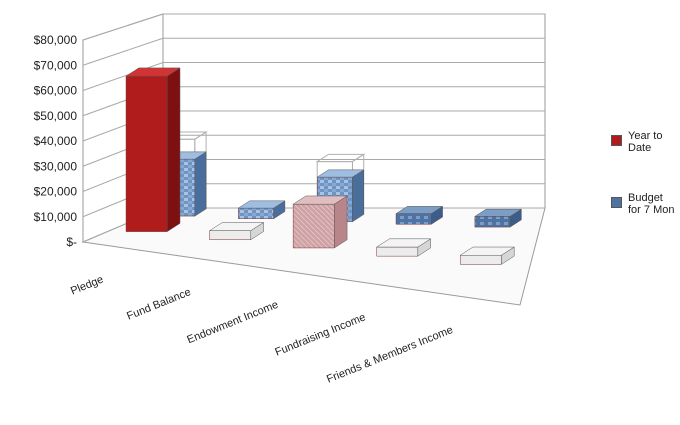 The height and width of the screenshot is (425, 680). What do you see at coordinates (498, 212) in the screenshot?
I see `bar-budget-4-top` at bounding box center [498, 212].